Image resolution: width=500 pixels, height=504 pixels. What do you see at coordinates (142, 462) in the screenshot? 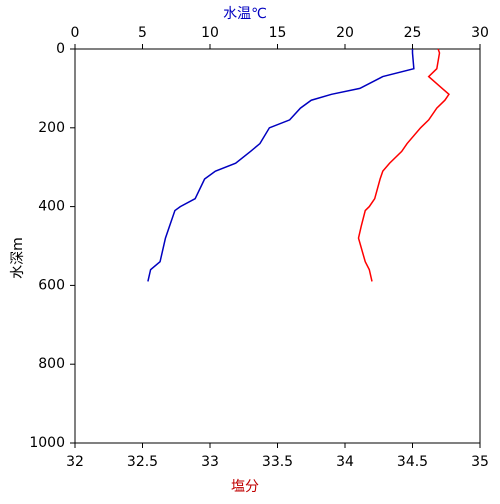
I see `x-tick-label: 32.5` at bounding box center [142, 462].